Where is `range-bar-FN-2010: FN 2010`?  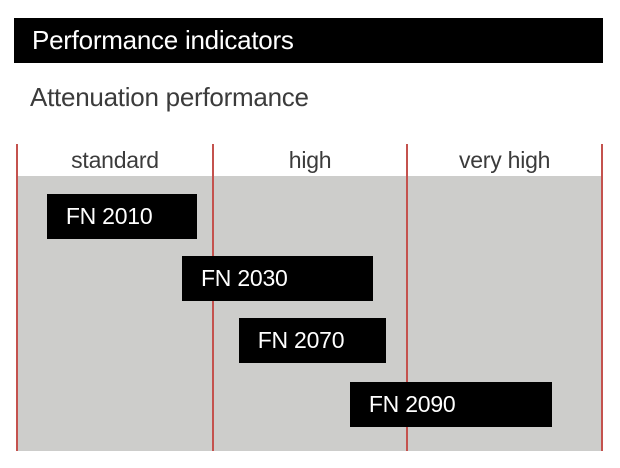 range-bar-FN-2010: FN 2010 is located at coordinates (122, 216).